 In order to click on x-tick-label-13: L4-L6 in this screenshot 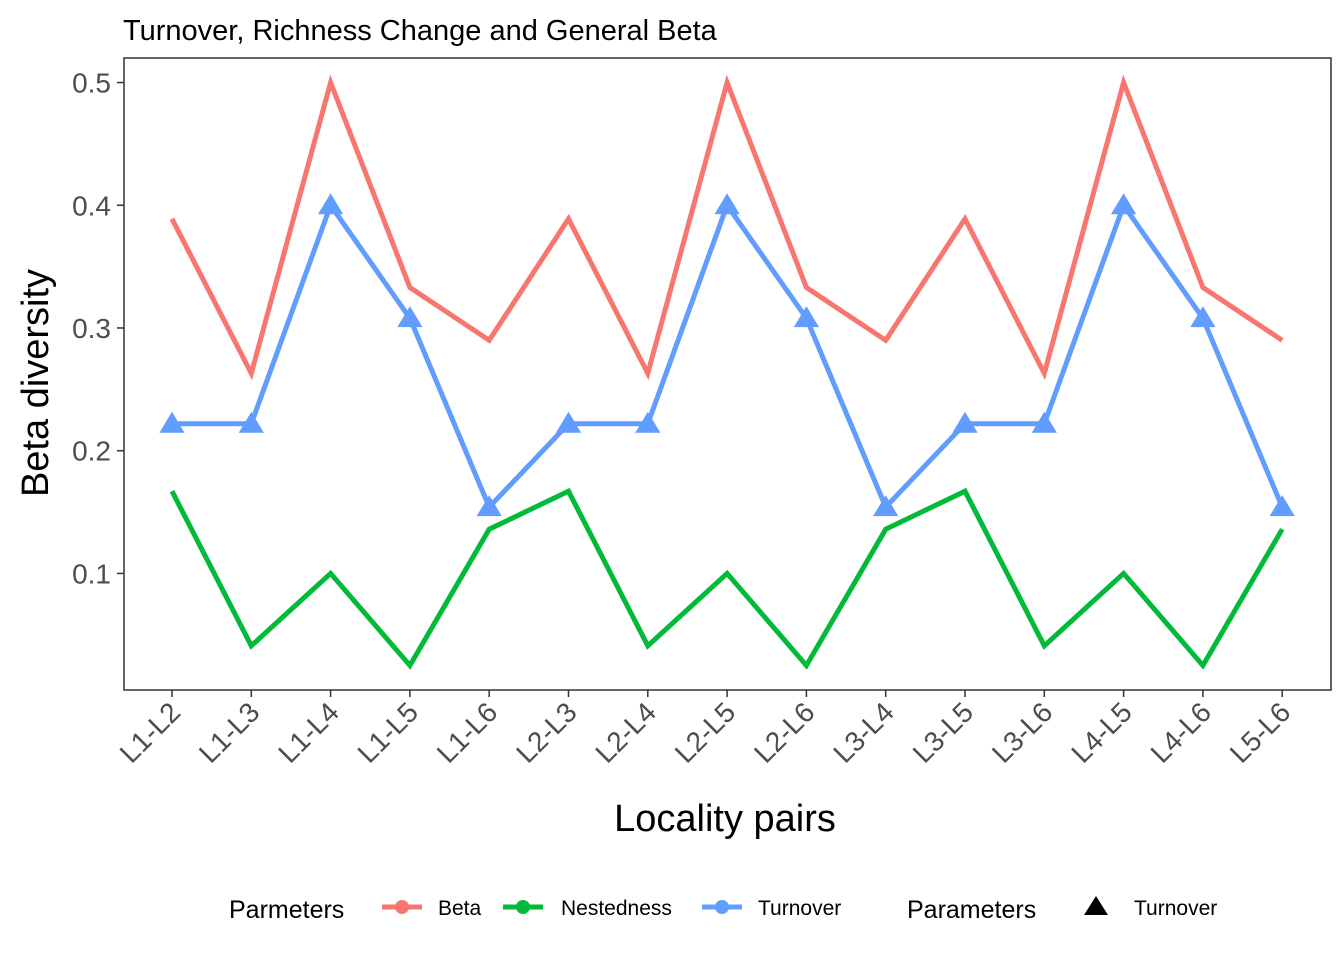, I will do `click(1181, 732)`.